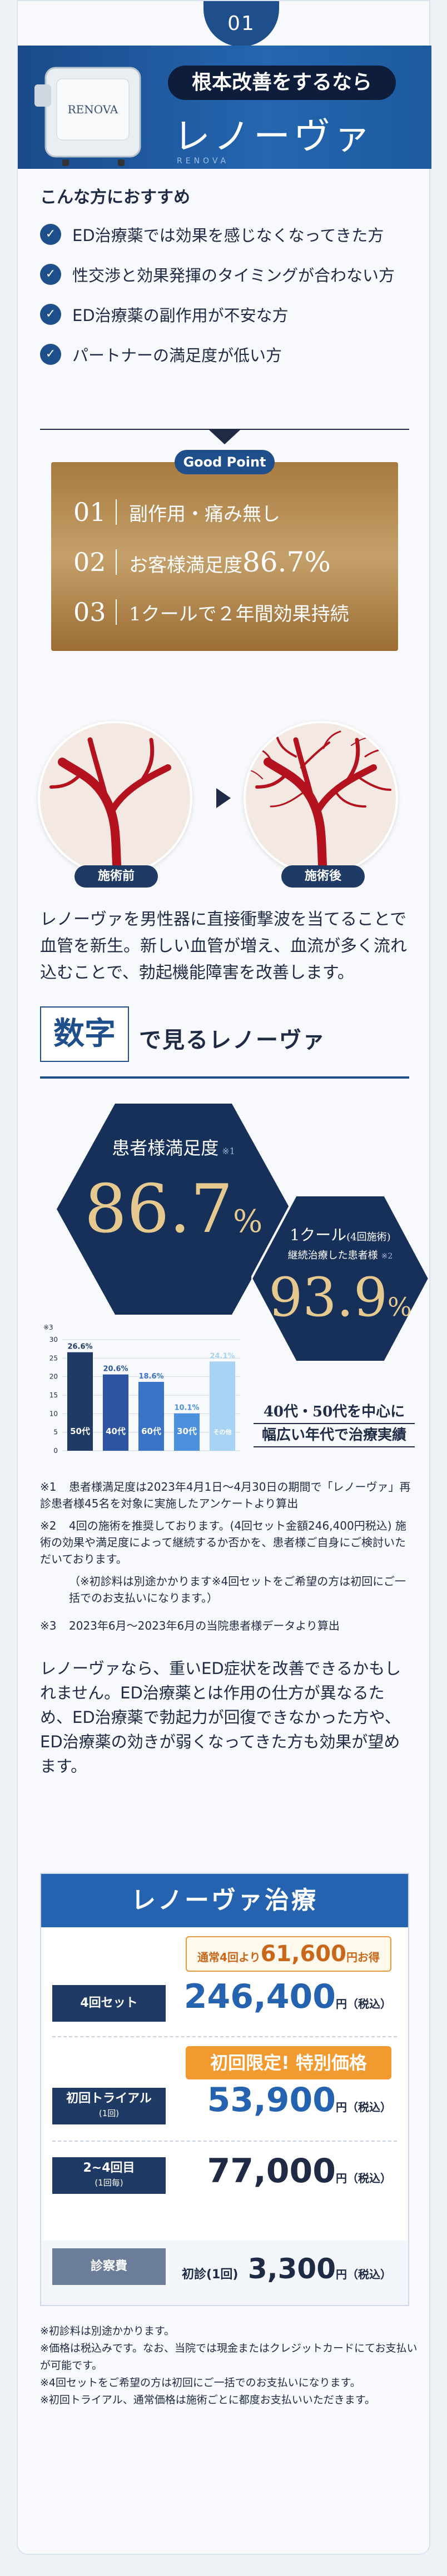 This screenshot has width=447, height=2576. Describe the element at coordinates (233, 275) in the screenshot. I see `recommend-item-text: 性交渉と効果発揮のタイミングが合わない方` at that location.